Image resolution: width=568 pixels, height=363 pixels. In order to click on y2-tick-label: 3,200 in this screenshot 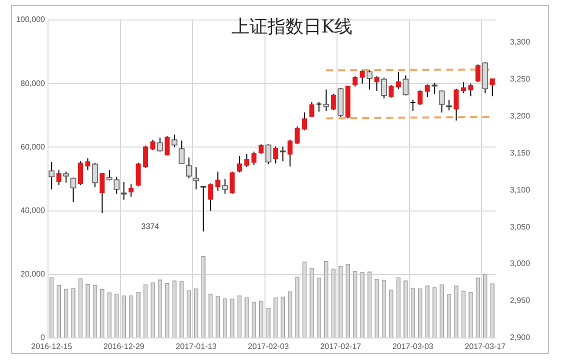, I will do `click(520, 115)`.